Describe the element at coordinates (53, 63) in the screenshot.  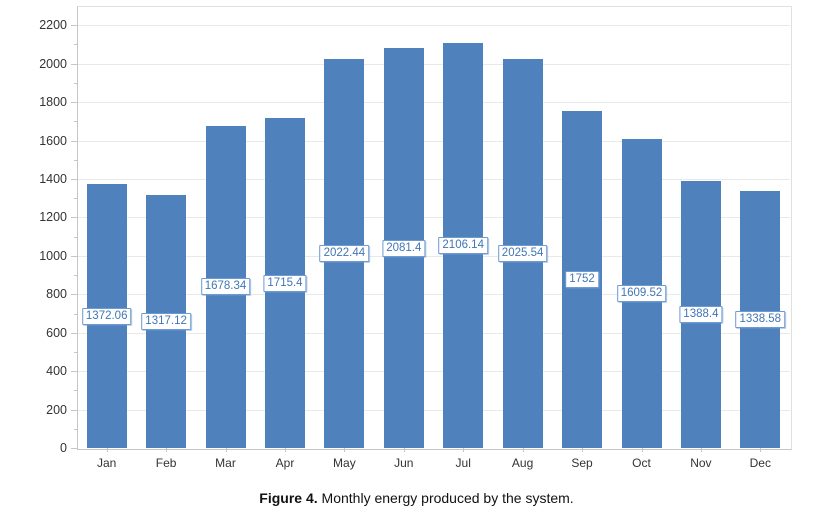
I see `ytick-label-2000: 2000` at that location.